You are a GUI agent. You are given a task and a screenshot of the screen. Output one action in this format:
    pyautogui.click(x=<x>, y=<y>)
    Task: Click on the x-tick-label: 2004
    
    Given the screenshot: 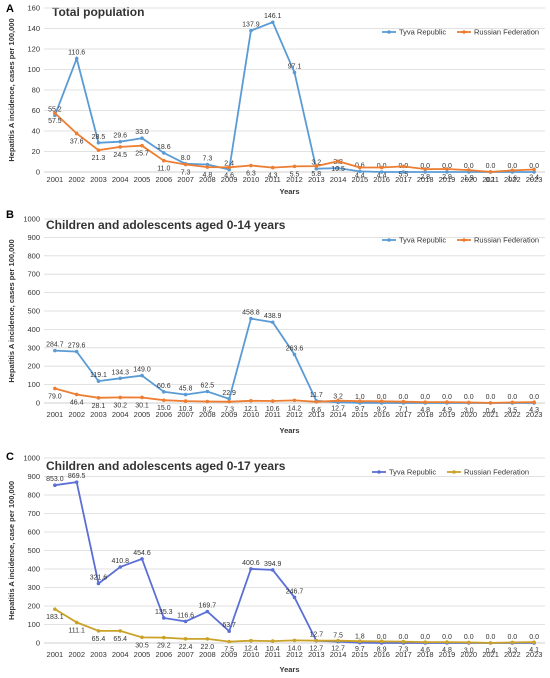 What is the action you would take?
    pyautogui.click(x=120, y=179)
    